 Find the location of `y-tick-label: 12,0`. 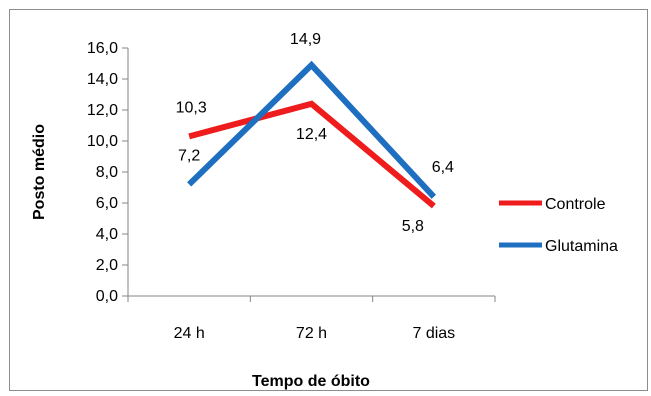

y-tick-label: 12,0 is located at coordinates (102, 110).